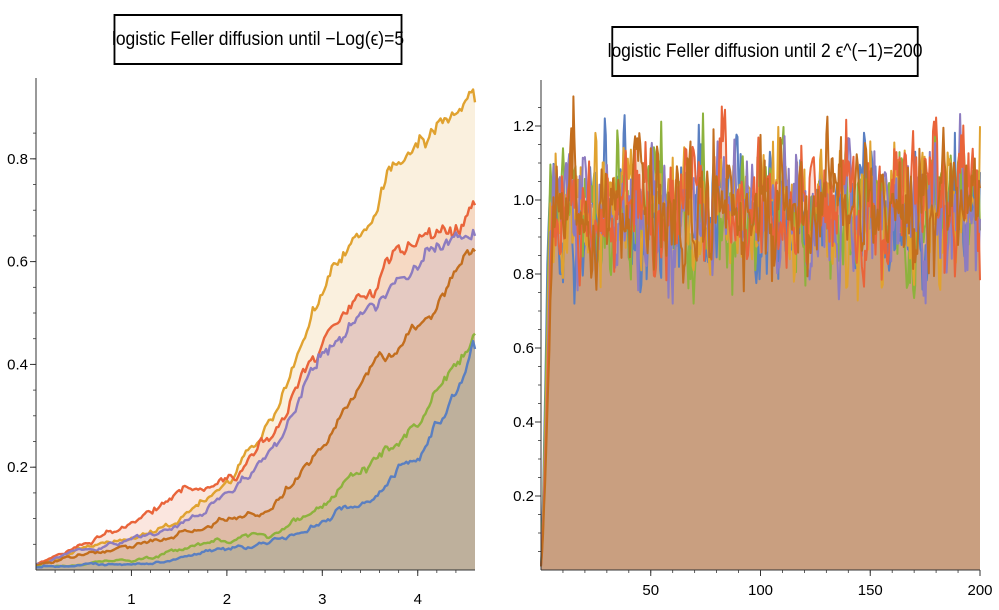 This screenshot has height=610, width=999. I want to click on right-y-tick-label: 0.4, so click(523, 422).